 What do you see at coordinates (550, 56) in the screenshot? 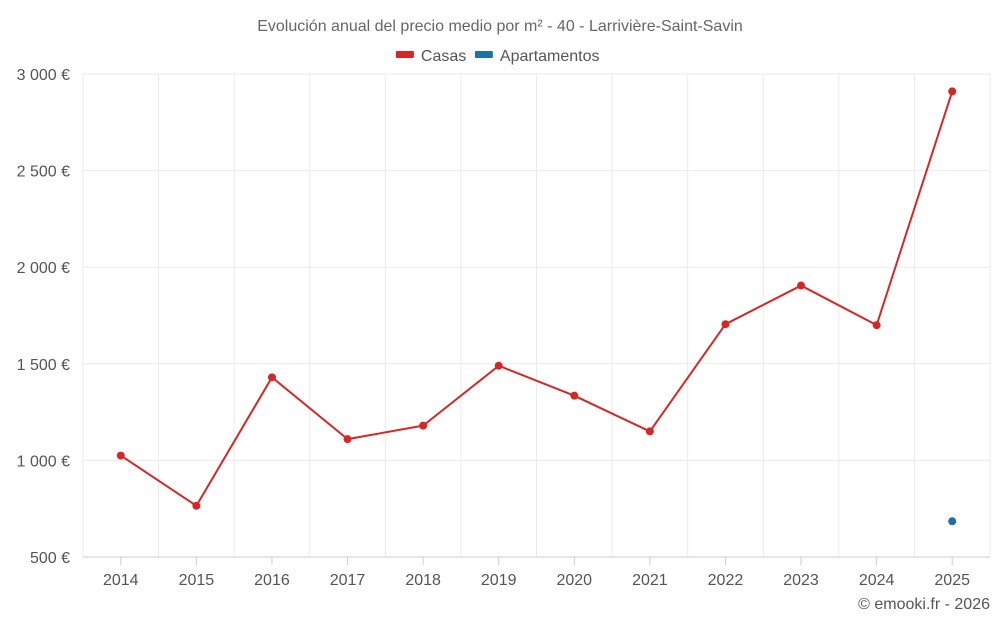
I see `legend-label: Apartamentos` at bounding box center [550, 56].